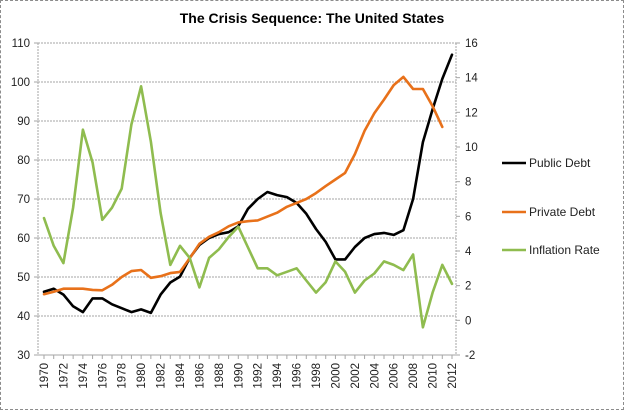  Describe the element at coordinates (64, 376) in the screenshot. I see `x-axis-tick-label: 1972` at that location.